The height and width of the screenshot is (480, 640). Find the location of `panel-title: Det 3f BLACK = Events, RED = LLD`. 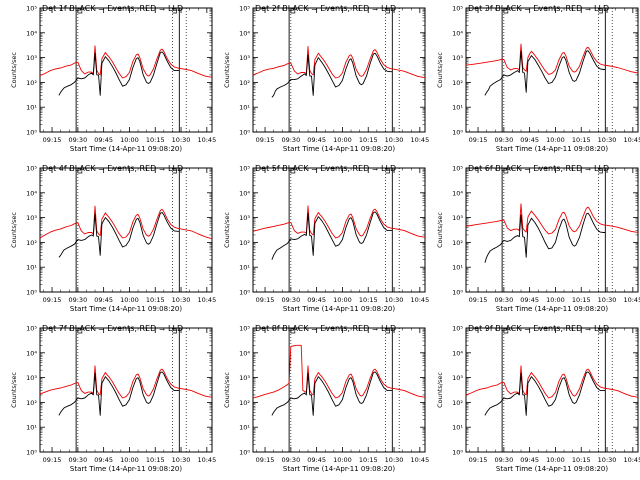

panel-title: Det 3f BLACK = Events, RED = LLD is located at coordinates (538, 8).